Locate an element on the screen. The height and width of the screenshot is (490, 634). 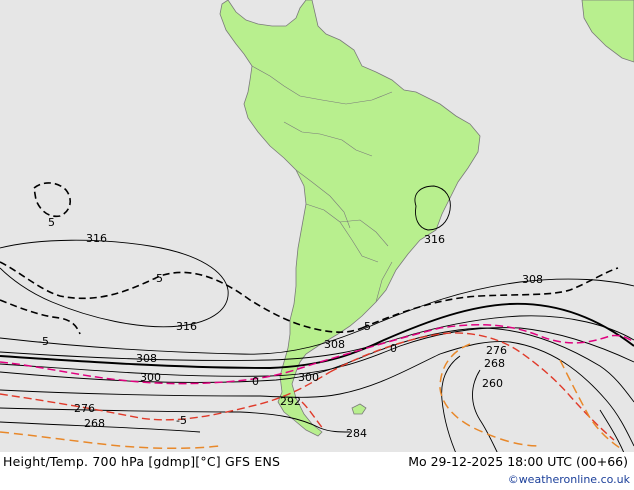
map-title: Height/Temp. 700 hPa [gdmp][°C] GFS ENS is located at coordinates (142, 461).